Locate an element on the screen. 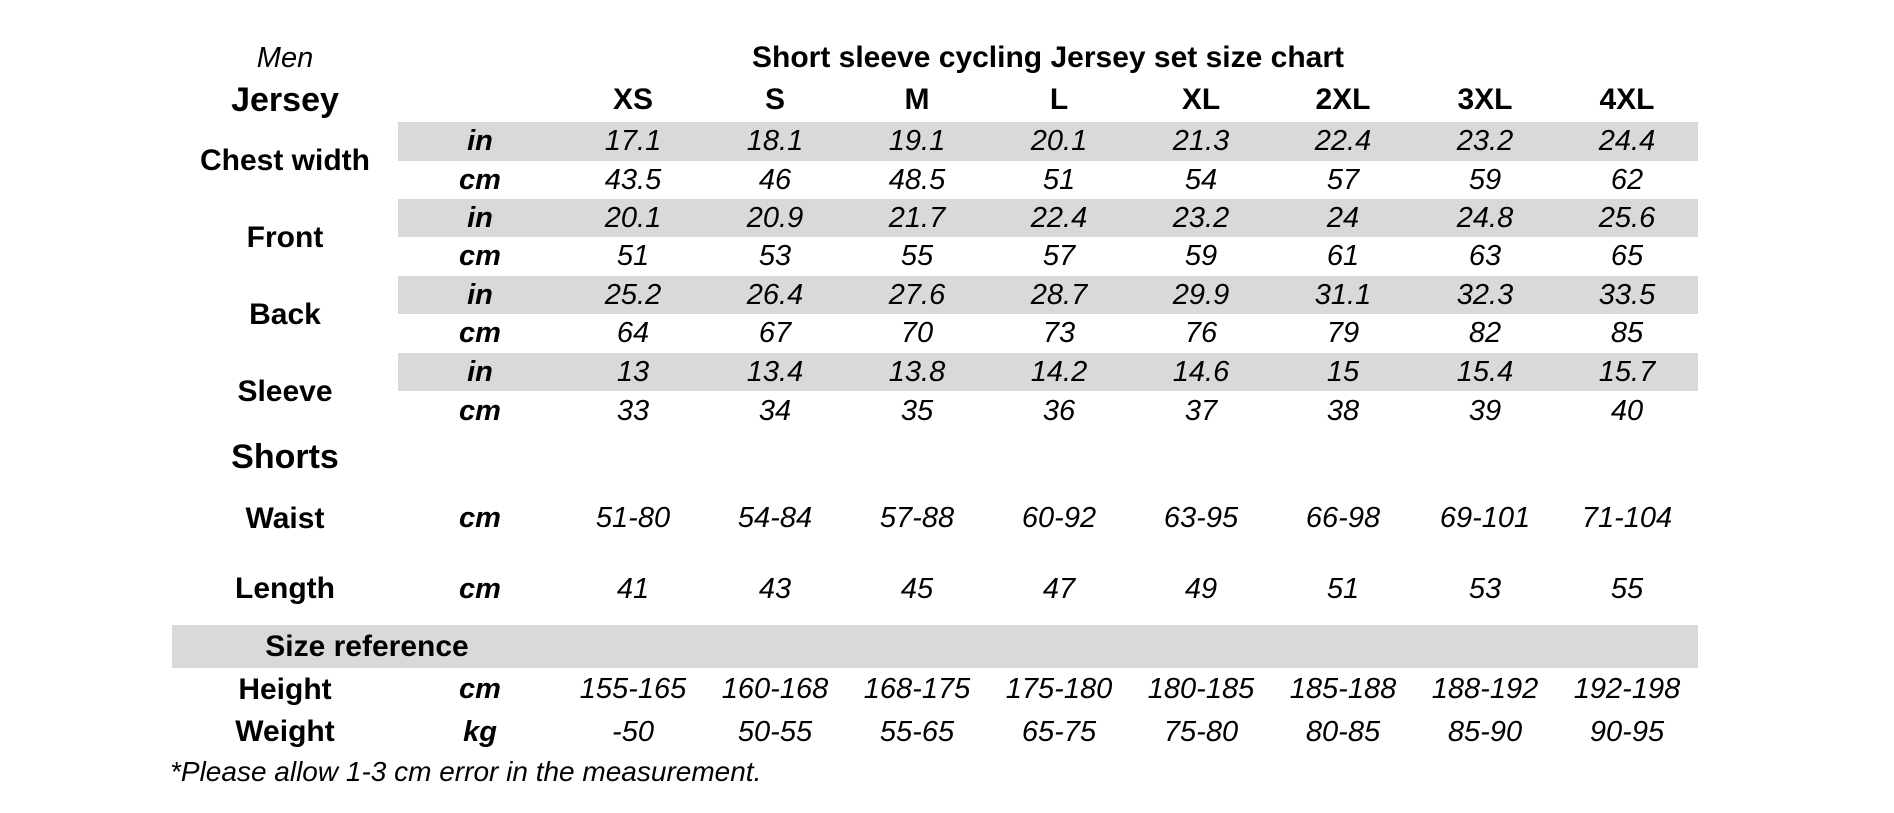 This screenshot has height=813, width=1894. row-label-waist: Waist is located at coordinates (285, 518).